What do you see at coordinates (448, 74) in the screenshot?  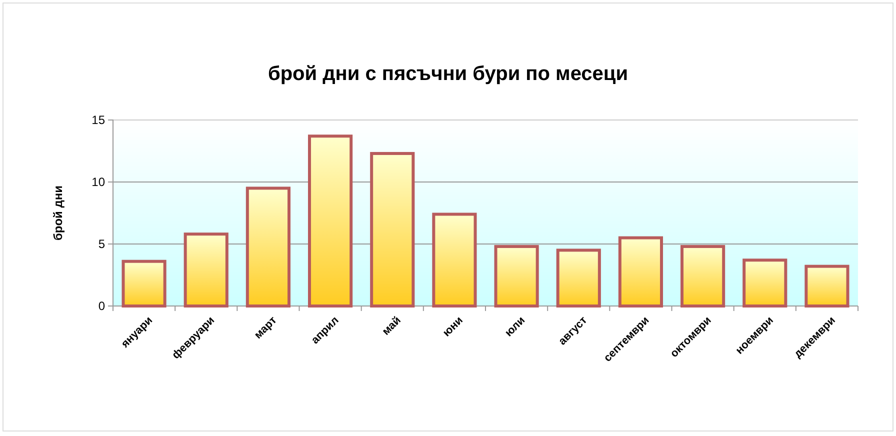 I see `chart-title: брой дни с пясъчни бури по месеци` at bounding box center [448, 74].